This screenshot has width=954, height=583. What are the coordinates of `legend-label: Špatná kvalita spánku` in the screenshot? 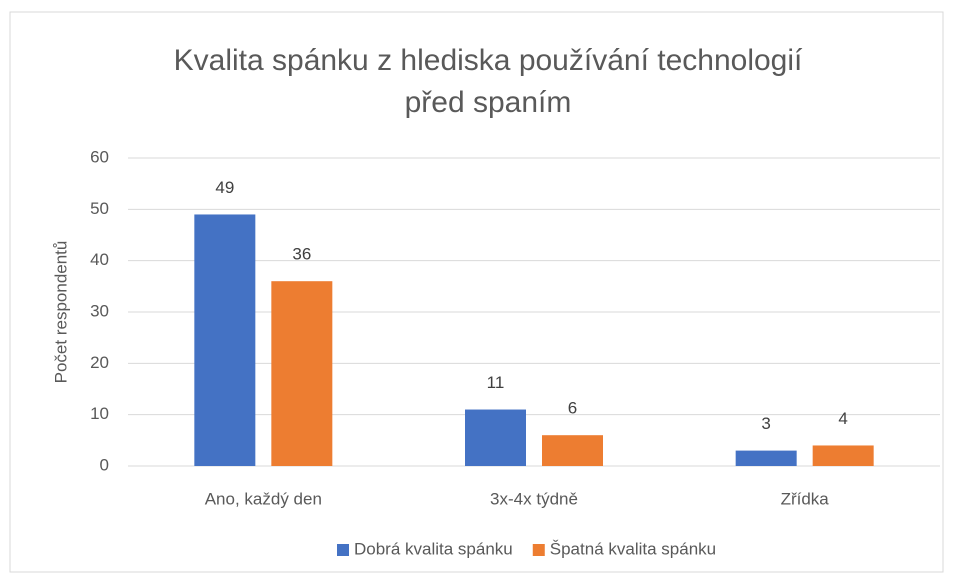 It's located at (633, 548).